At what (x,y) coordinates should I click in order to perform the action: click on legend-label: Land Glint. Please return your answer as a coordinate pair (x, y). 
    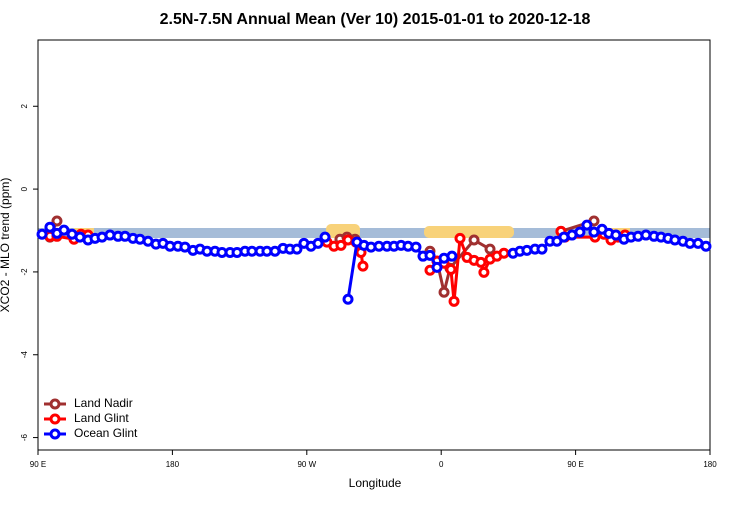
    Looking at the image, I should click on (101, 418).